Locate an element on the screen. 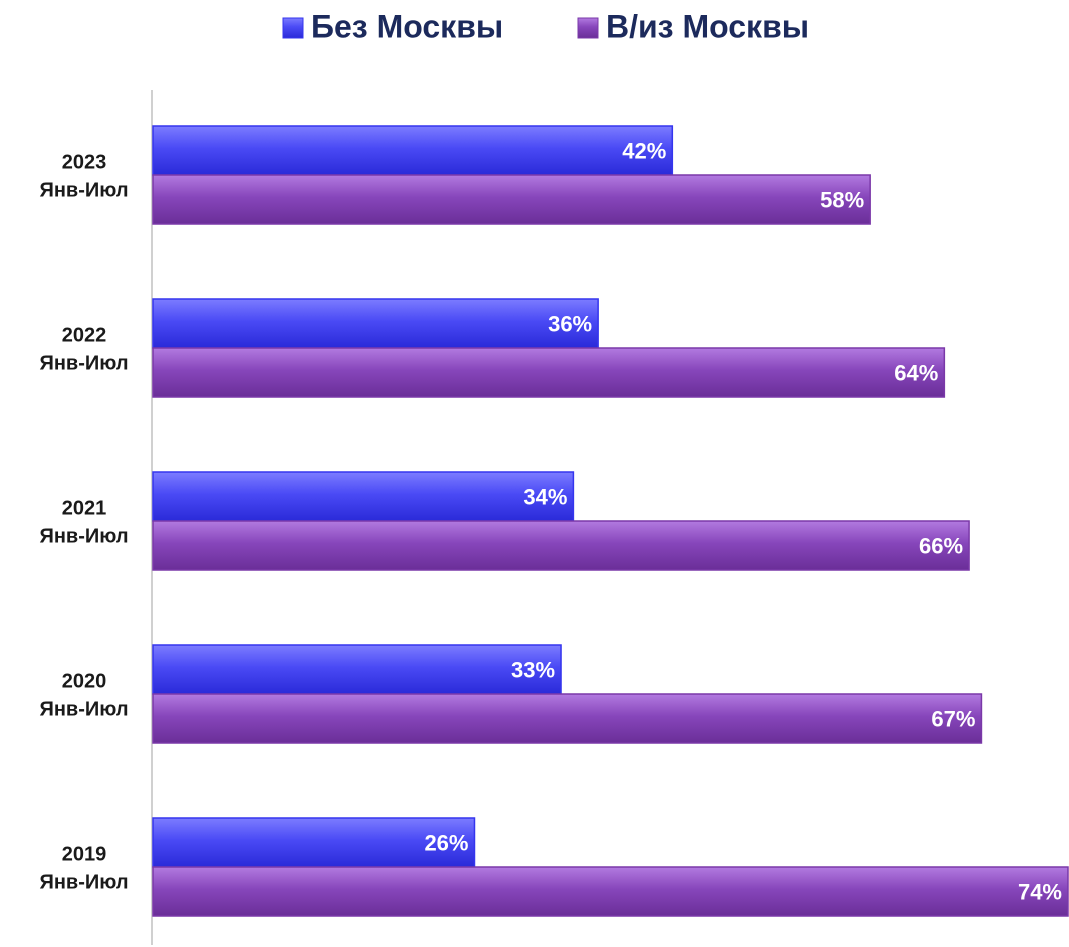 The height and width of the screenshot is (947, 1069). data-label: 66% is located at coordinates (941, 545).